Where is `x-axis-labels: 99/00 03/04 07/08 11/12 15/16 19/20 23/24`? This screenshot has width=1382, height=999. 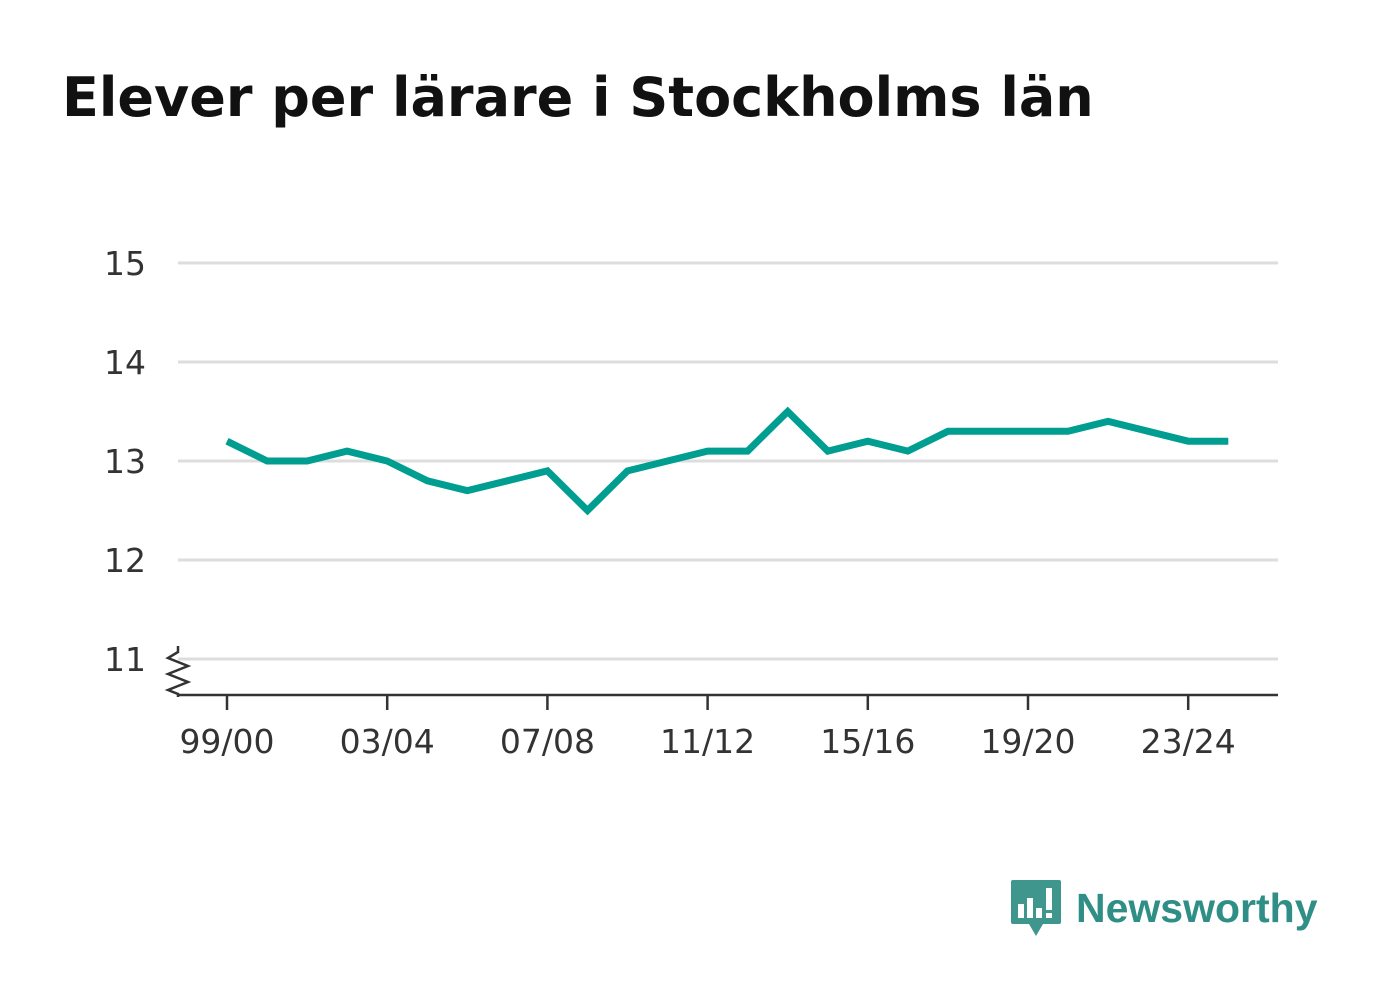
x-axis-labels: 99/00 03/04 07/08 11/12 15/16 19/20 23/24 is located at coordinates (707, 741).